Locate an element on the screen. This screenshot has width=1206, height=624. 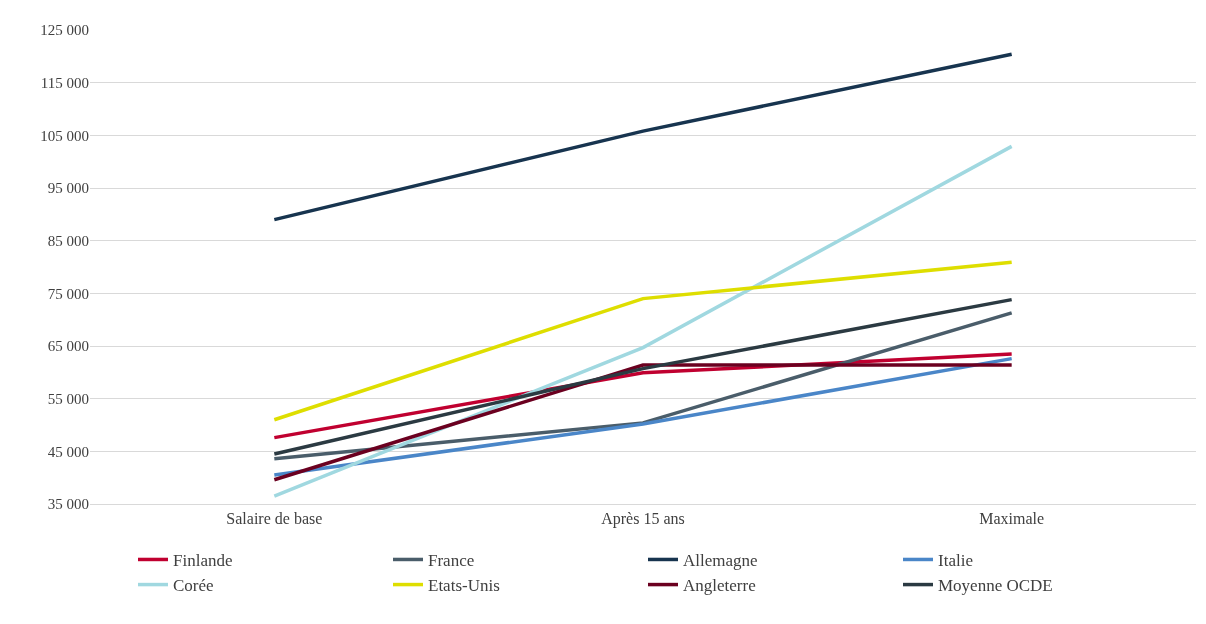
y-tick-label: 115 000 is located at coordinates (64, 82).